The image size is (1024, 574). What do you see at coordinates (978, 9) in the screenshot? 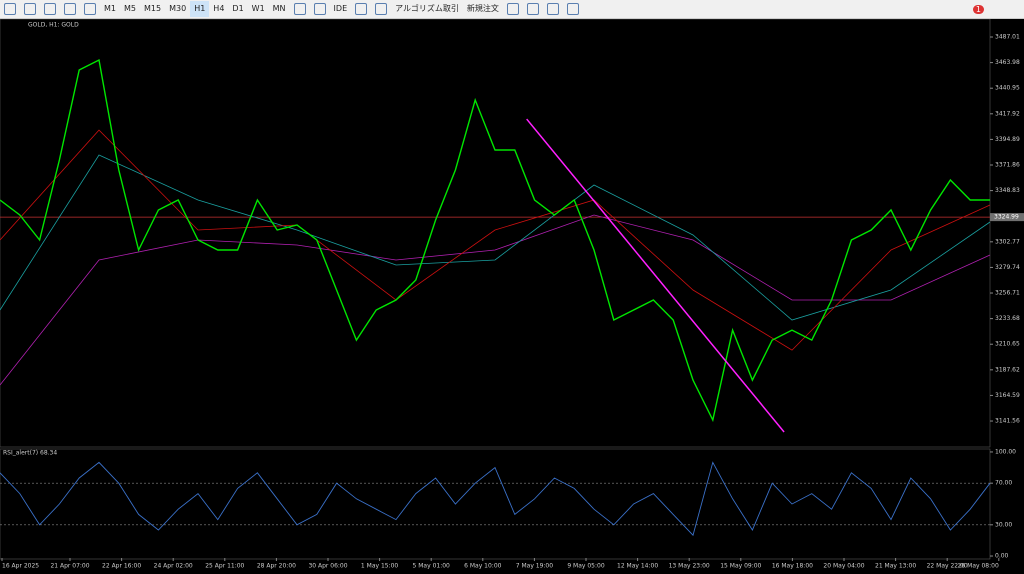
I see `notification-badge: 1` at bounding box center [978, 9].